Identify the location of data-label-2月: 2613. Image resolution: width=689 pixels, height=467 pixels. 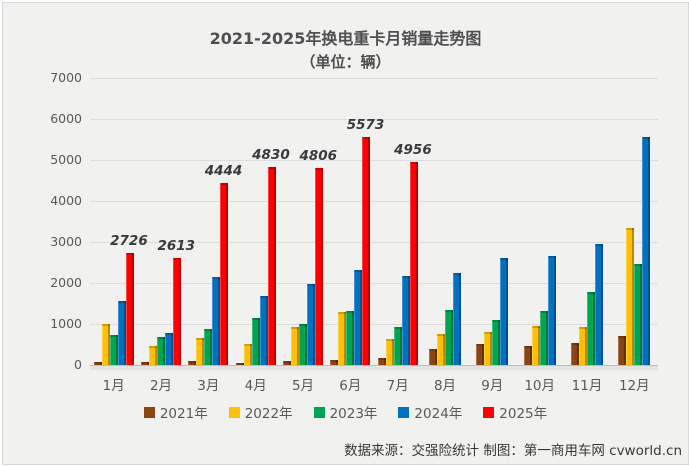
(176, 245).